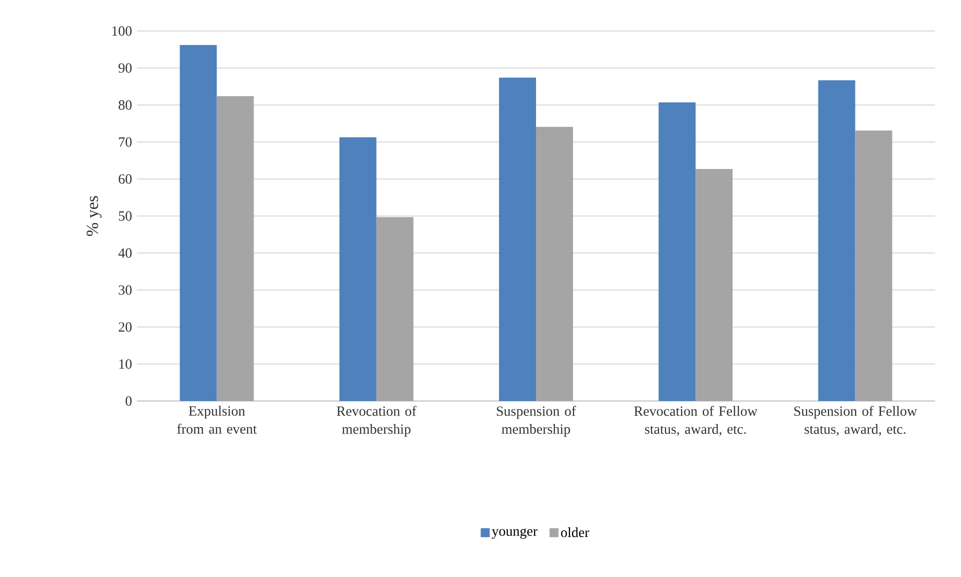 This screenshot has height=577, width=961. Describe the element at coordinates (125, 68) in the screenshot. I see `y-tick-label: 90` at that location.